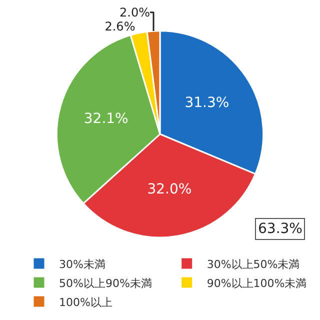 The height and width of the screenshot is (320, 320). Describe the element at coordinates (253, 264) in the screenshot. I see `legend-label: 30%以上50%未満` at that location.